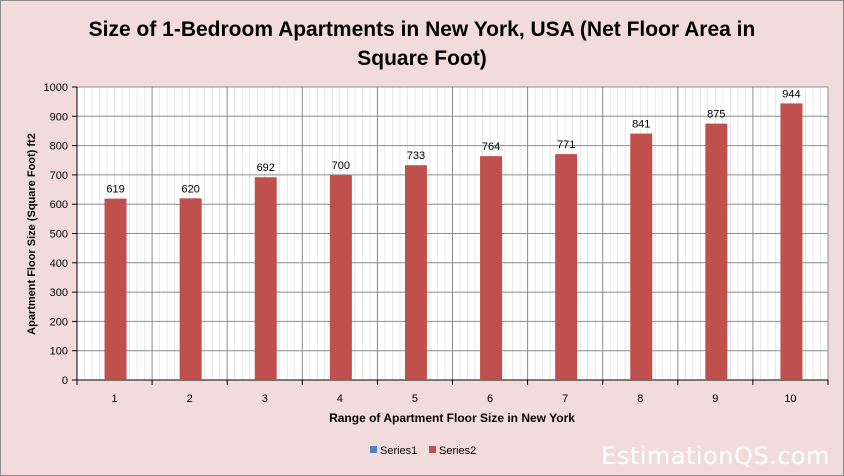 The image size is (844, 476). What do you see at coordinates (59, 264) in the screenshot?
I see `y-tick-label: 400` at bounding box center [59, 264].